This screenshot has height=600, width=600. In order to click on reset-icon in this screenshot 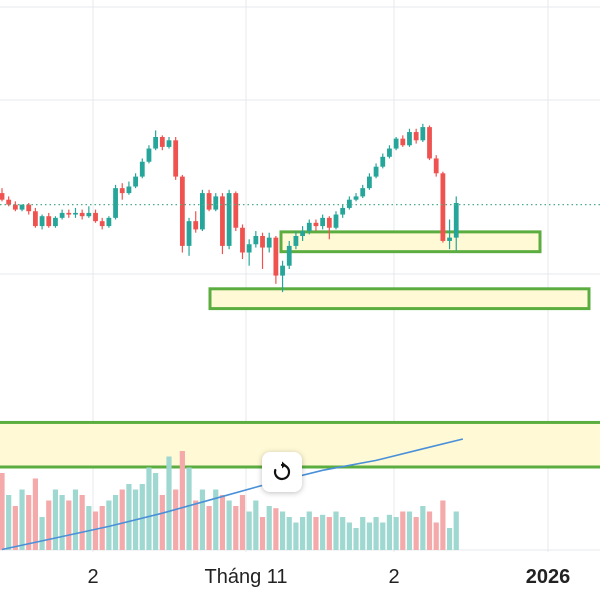, I will do `click(282, 471)`.